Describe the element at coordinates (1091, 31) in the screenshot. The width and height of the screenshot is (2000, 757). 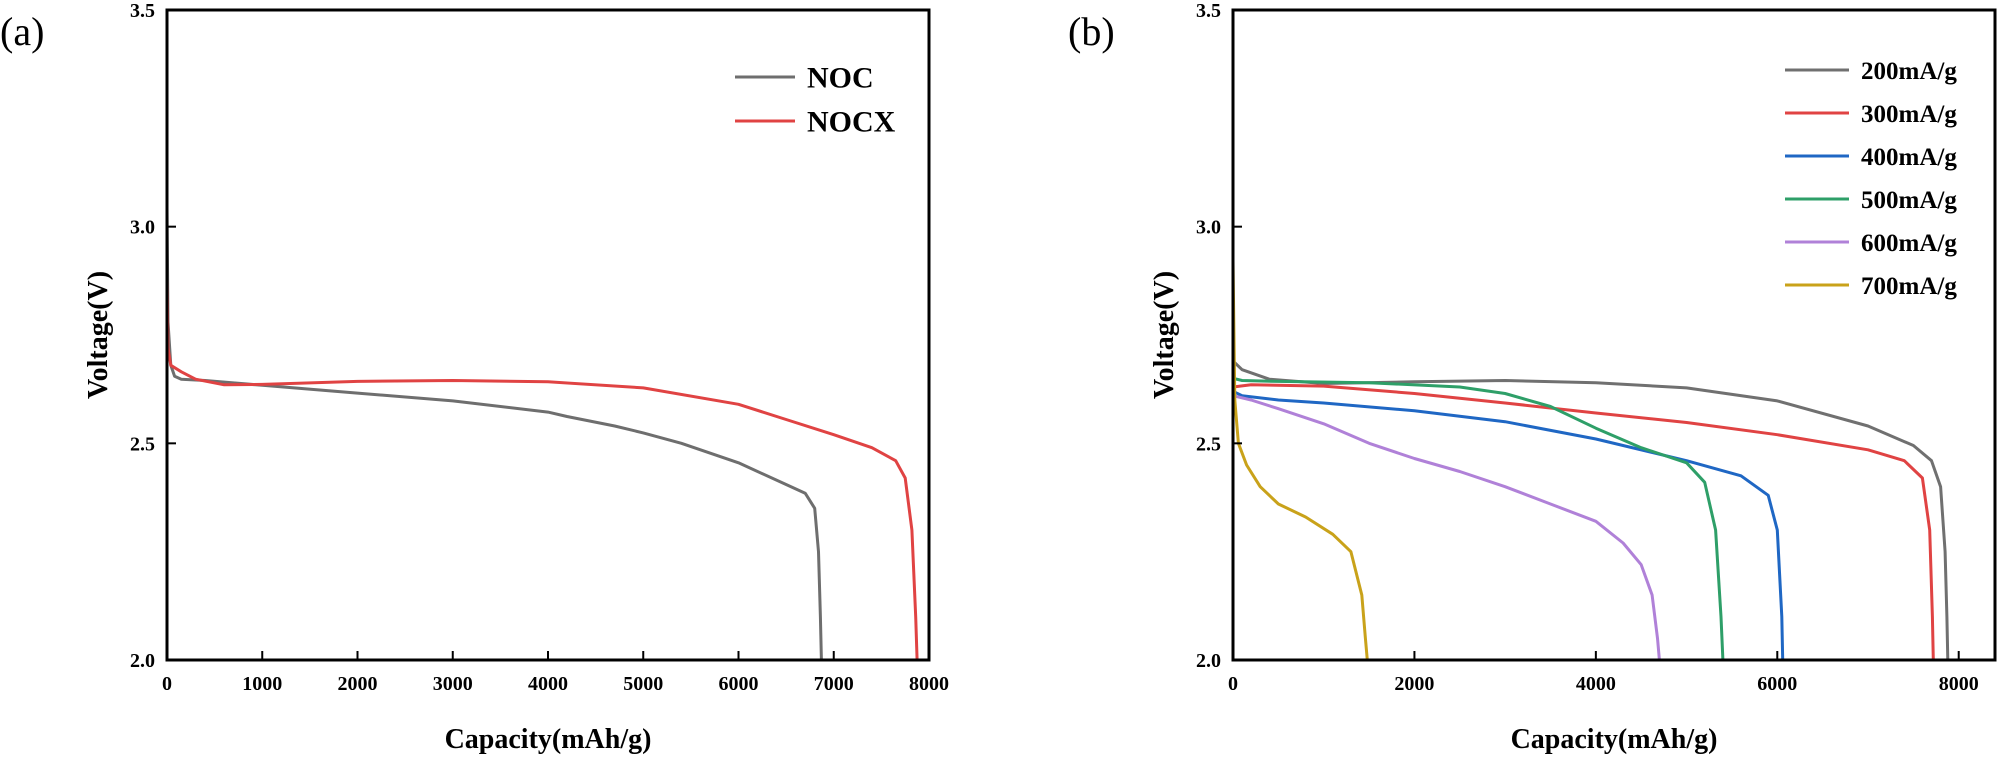
I see `panel-label: (b)` at that location.